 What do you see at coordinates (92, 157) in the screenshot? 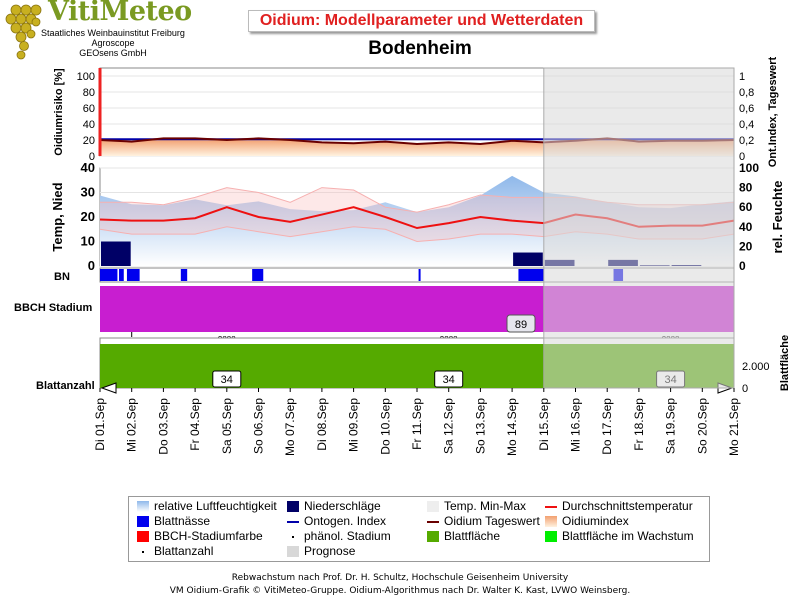
I see `oidium-left-tick: 0` at bounding box center [92, 157].